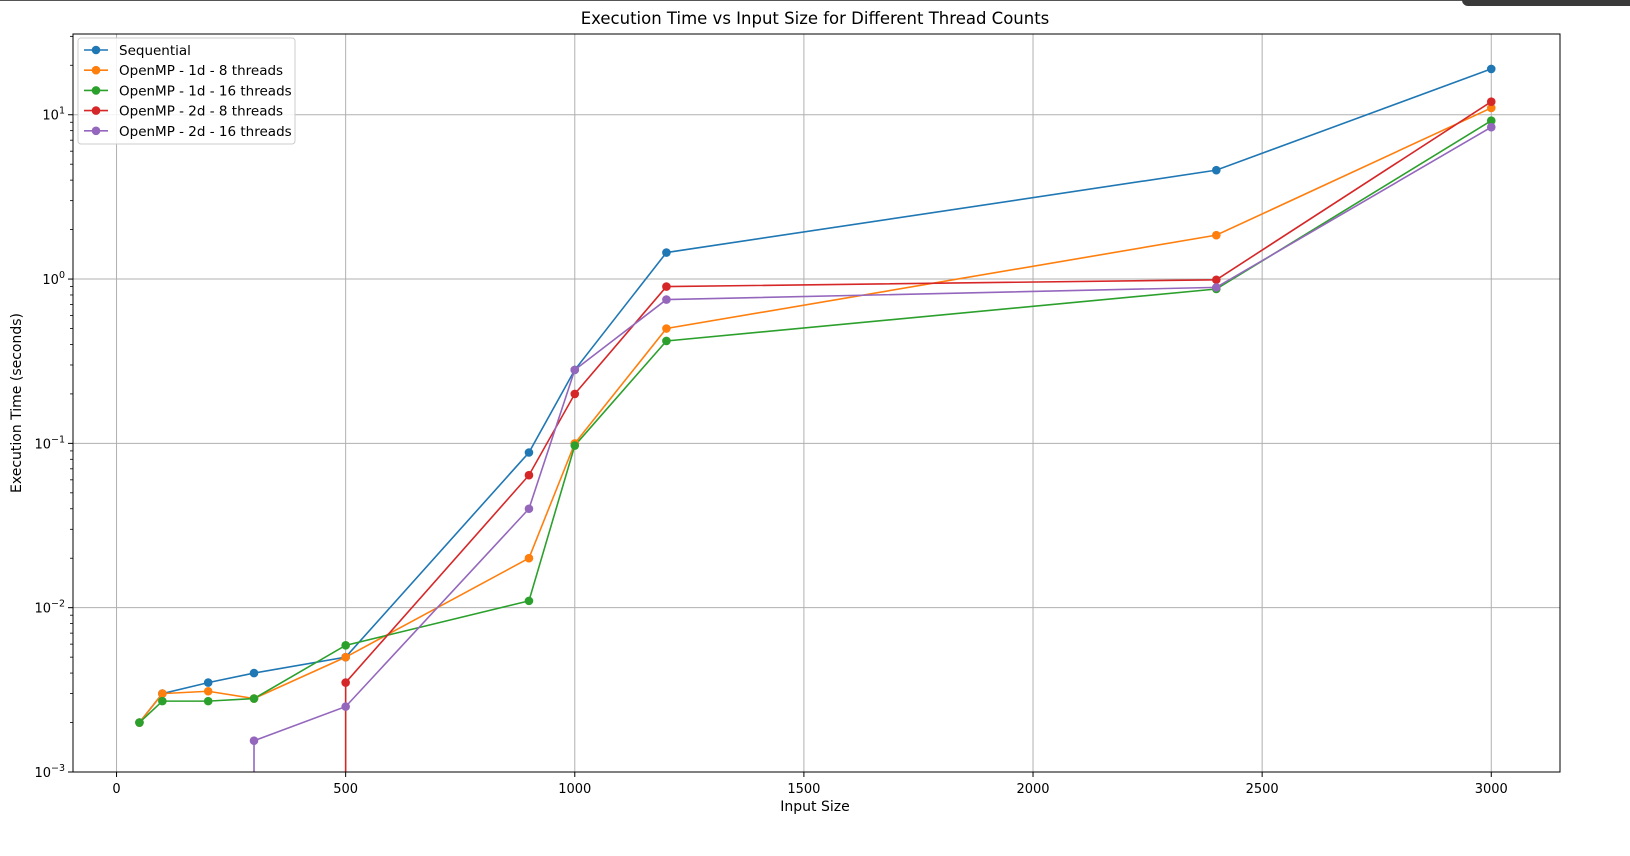 This screenshot has width=1630, height=856. Describe the element at coordinates (1262, 789) in the screenshot. I see `x-tick-label: 2500` at that location.